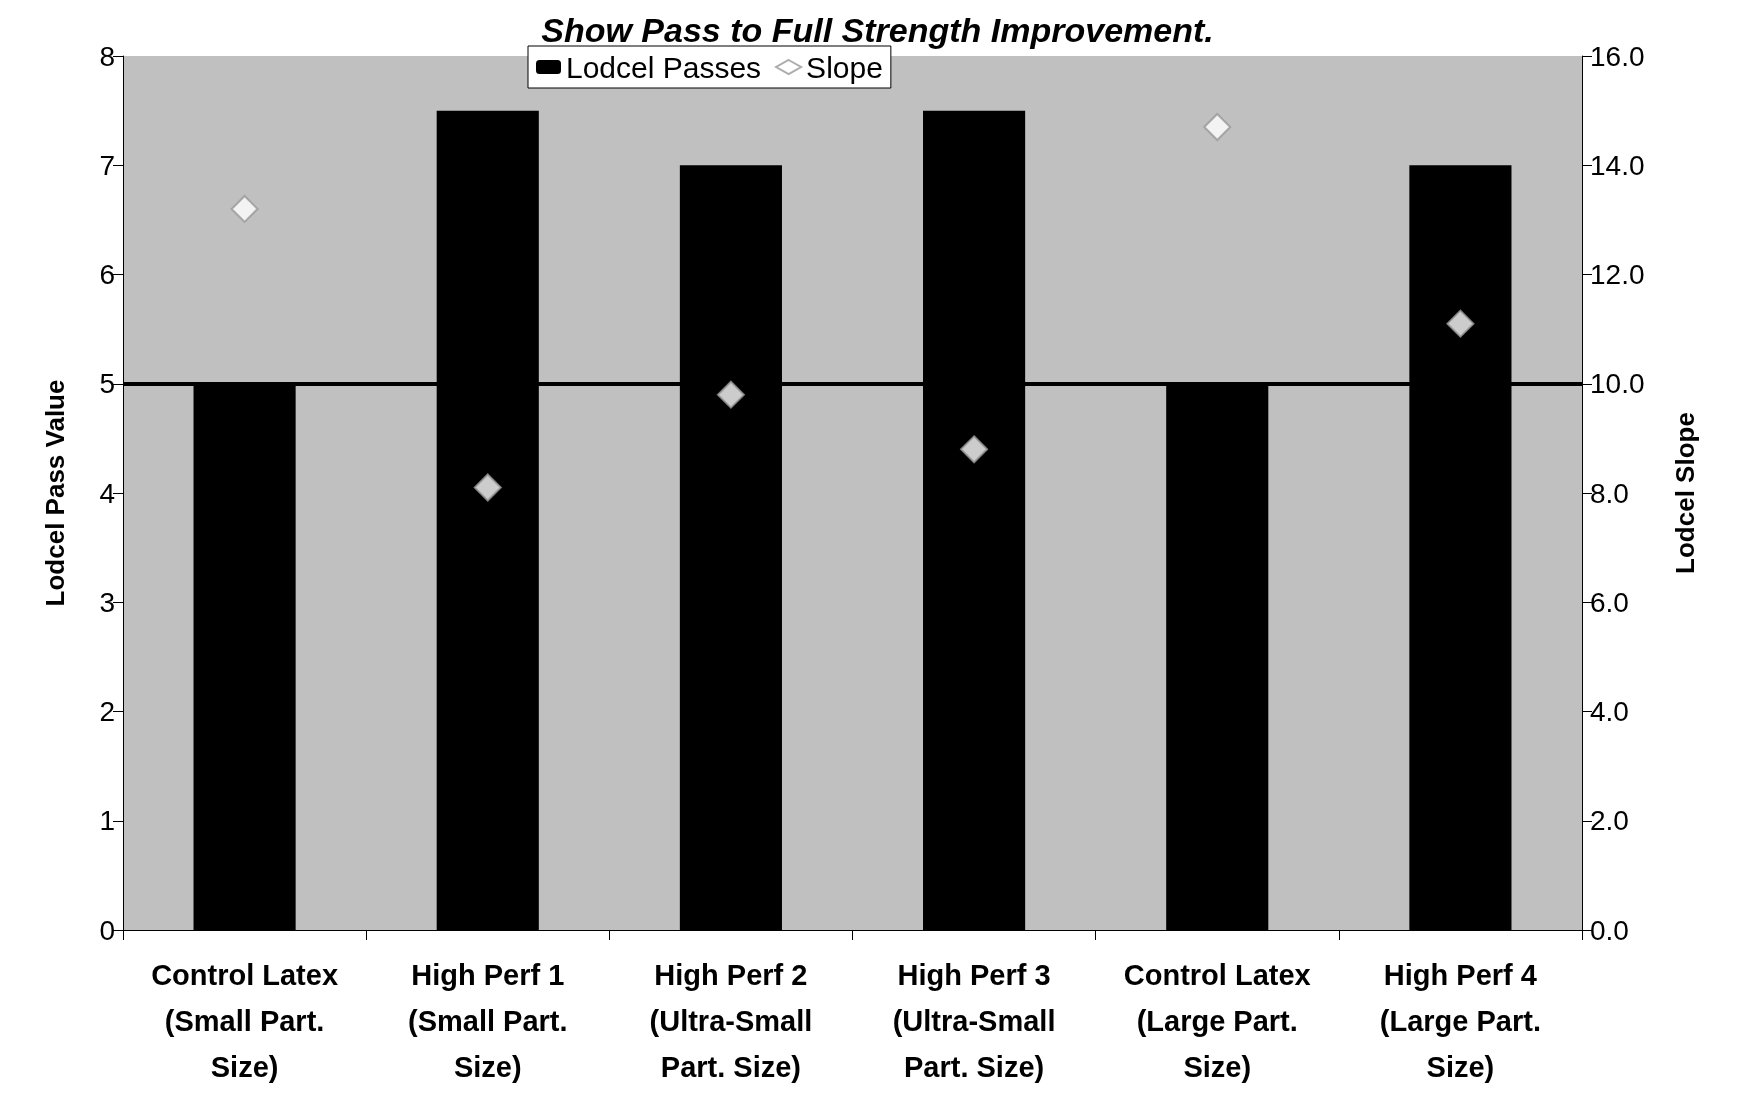  Describe the element at coordinates (107, 384) in the screenshot. I see `y-tick-label: 5` at that location.